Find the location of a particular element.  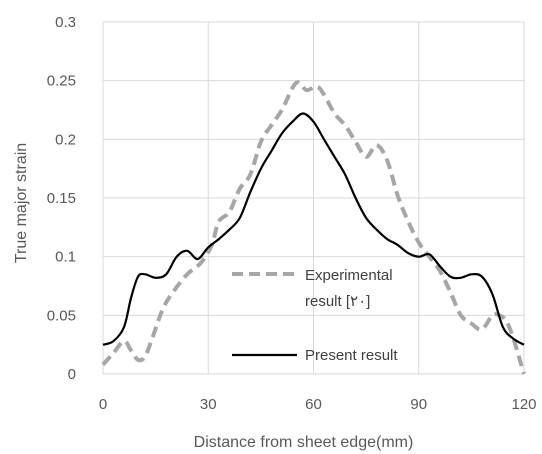

y-tick-label: 0.15 is located at coordinates (61, 198).